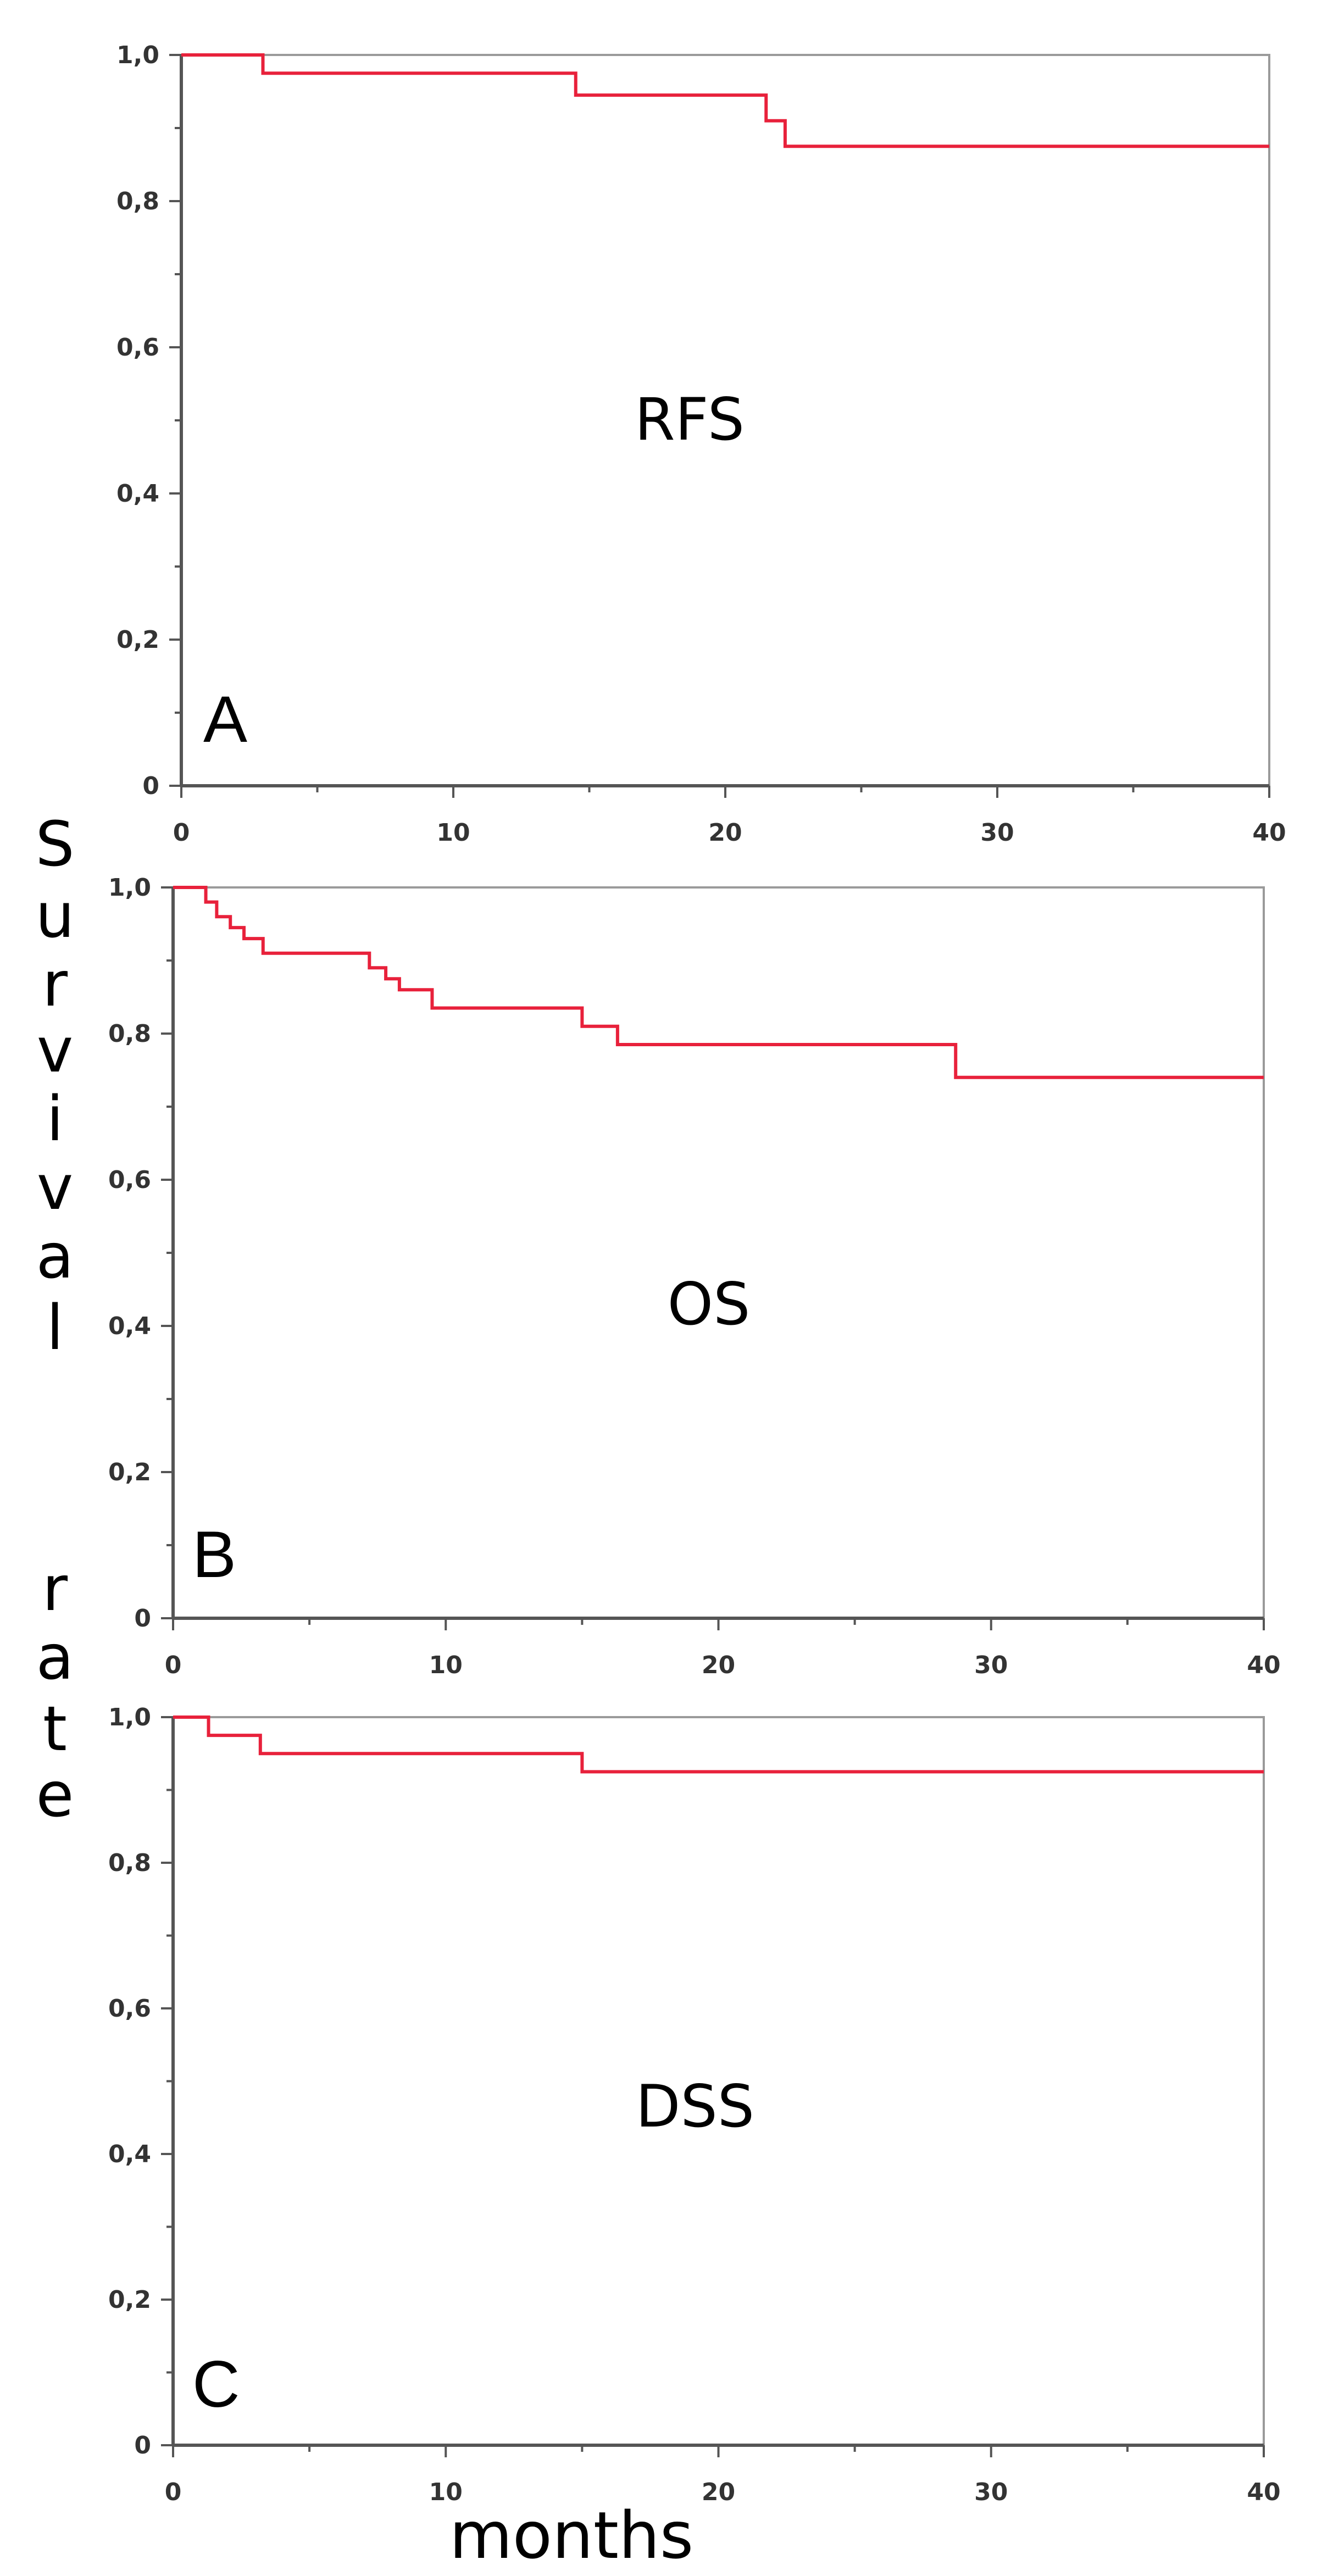  Describe the element at coordinates (225, 719) in the screenshot. I see `panel-letter: A` at that location.